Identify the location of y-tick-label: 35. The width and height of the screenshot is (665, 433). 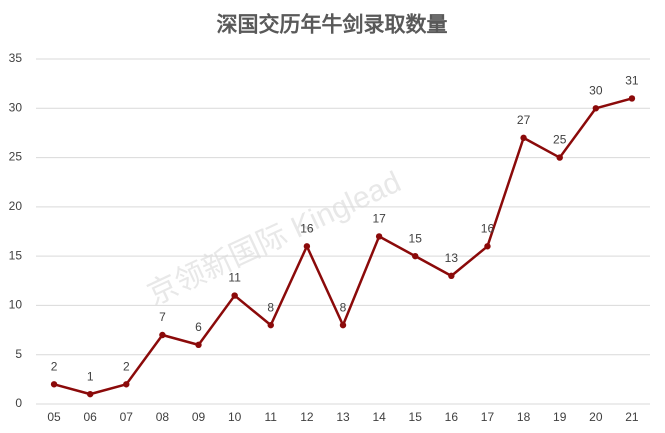
(16, 58).